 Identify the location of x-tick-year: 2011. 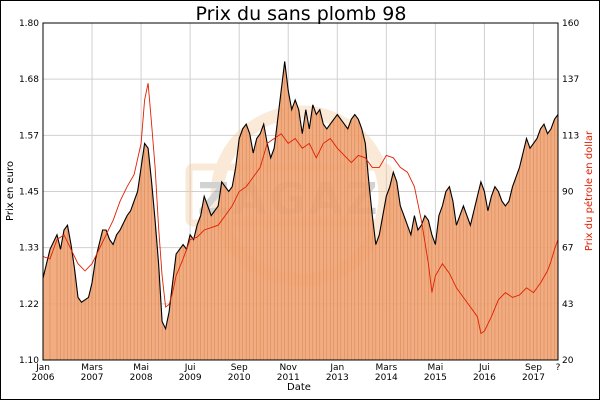
(288, 378).